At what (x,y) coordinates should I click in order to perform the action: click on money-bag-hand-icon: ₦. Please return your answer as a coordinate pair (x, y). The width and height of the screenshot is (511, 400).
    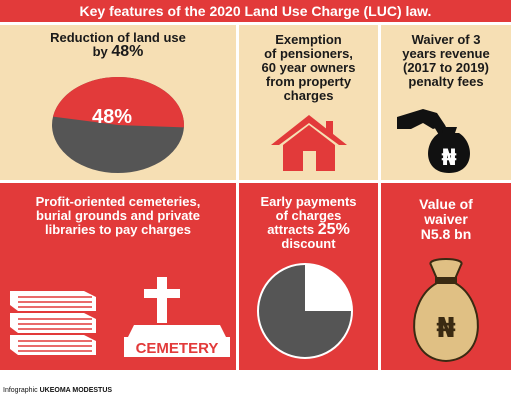
    Looking at the image, I should click on (433, 141).